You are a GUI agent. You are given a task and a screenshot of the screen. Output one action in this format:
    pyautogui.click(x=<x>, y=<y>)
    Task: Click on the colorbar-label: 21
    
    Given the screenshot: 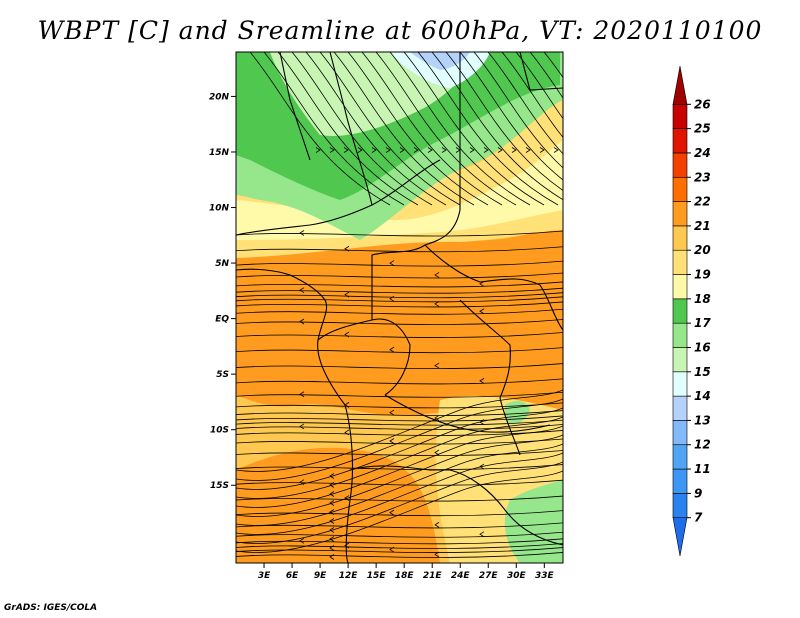 What is the action you would take?
    pyautogui.click(x=702, y=226)
    